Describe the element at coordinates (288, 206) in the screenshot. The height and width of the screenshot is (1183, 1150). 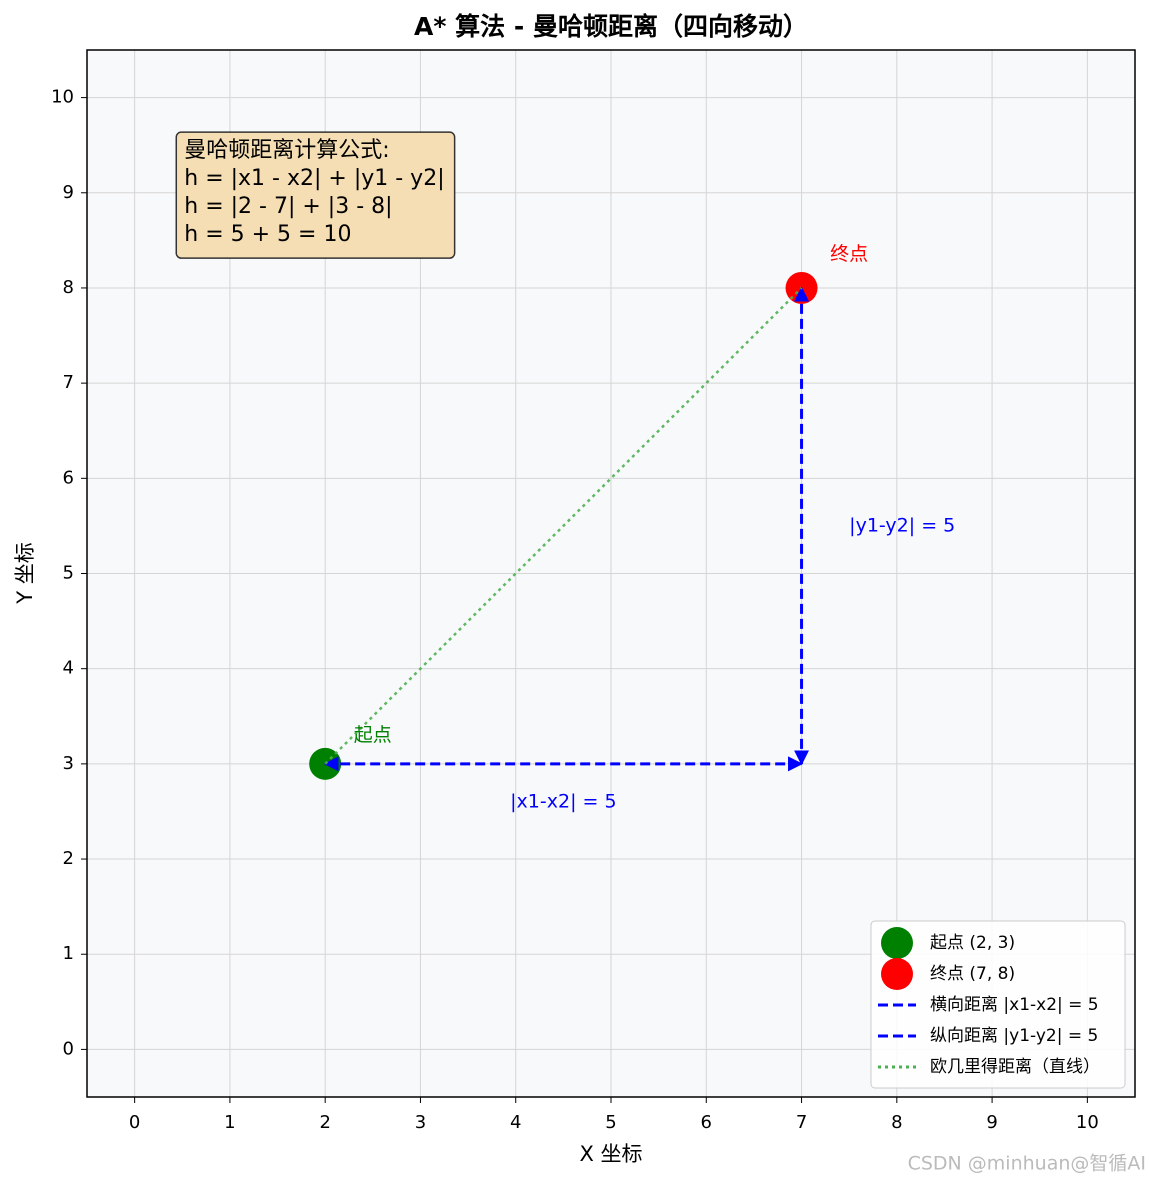
I see `text-box-line: h = |2 - 7| + |3 - 8|` at that location.